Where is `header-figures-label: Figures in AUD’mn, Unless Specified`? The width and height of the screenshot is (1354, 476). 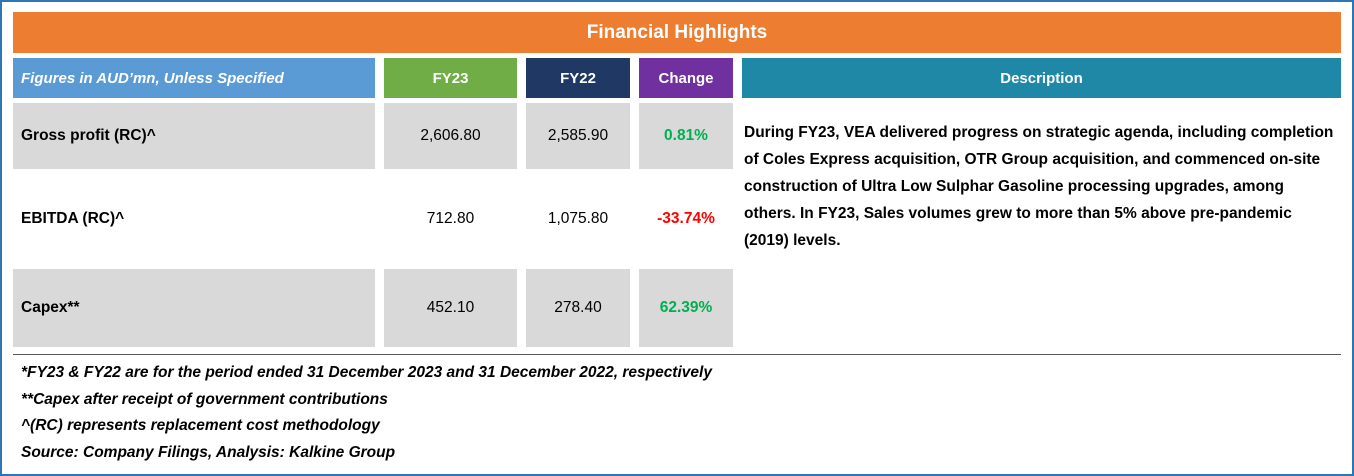 header-figures-label: Figures in AUD’mn, Unless Specified is located at coordinates (194, 78).